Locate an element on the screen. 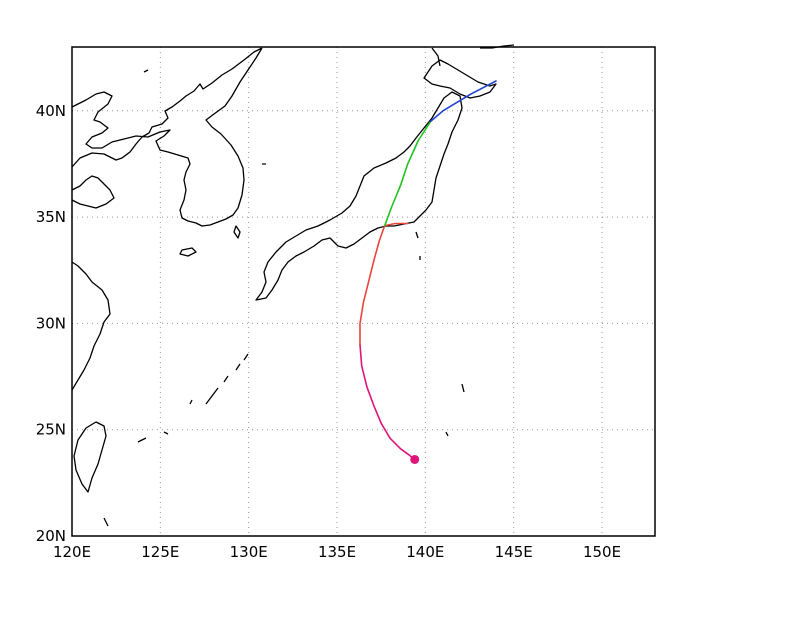 This screenshot has width=800, height=618. lat-tick-label: 40N is located at coordinates (51, 111).